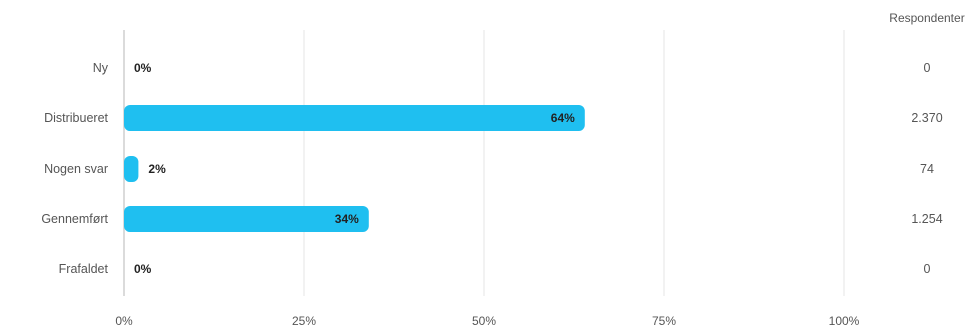 The image size is (979, 336). I want to click on x-tick-label: 25%, so click(304, 321).